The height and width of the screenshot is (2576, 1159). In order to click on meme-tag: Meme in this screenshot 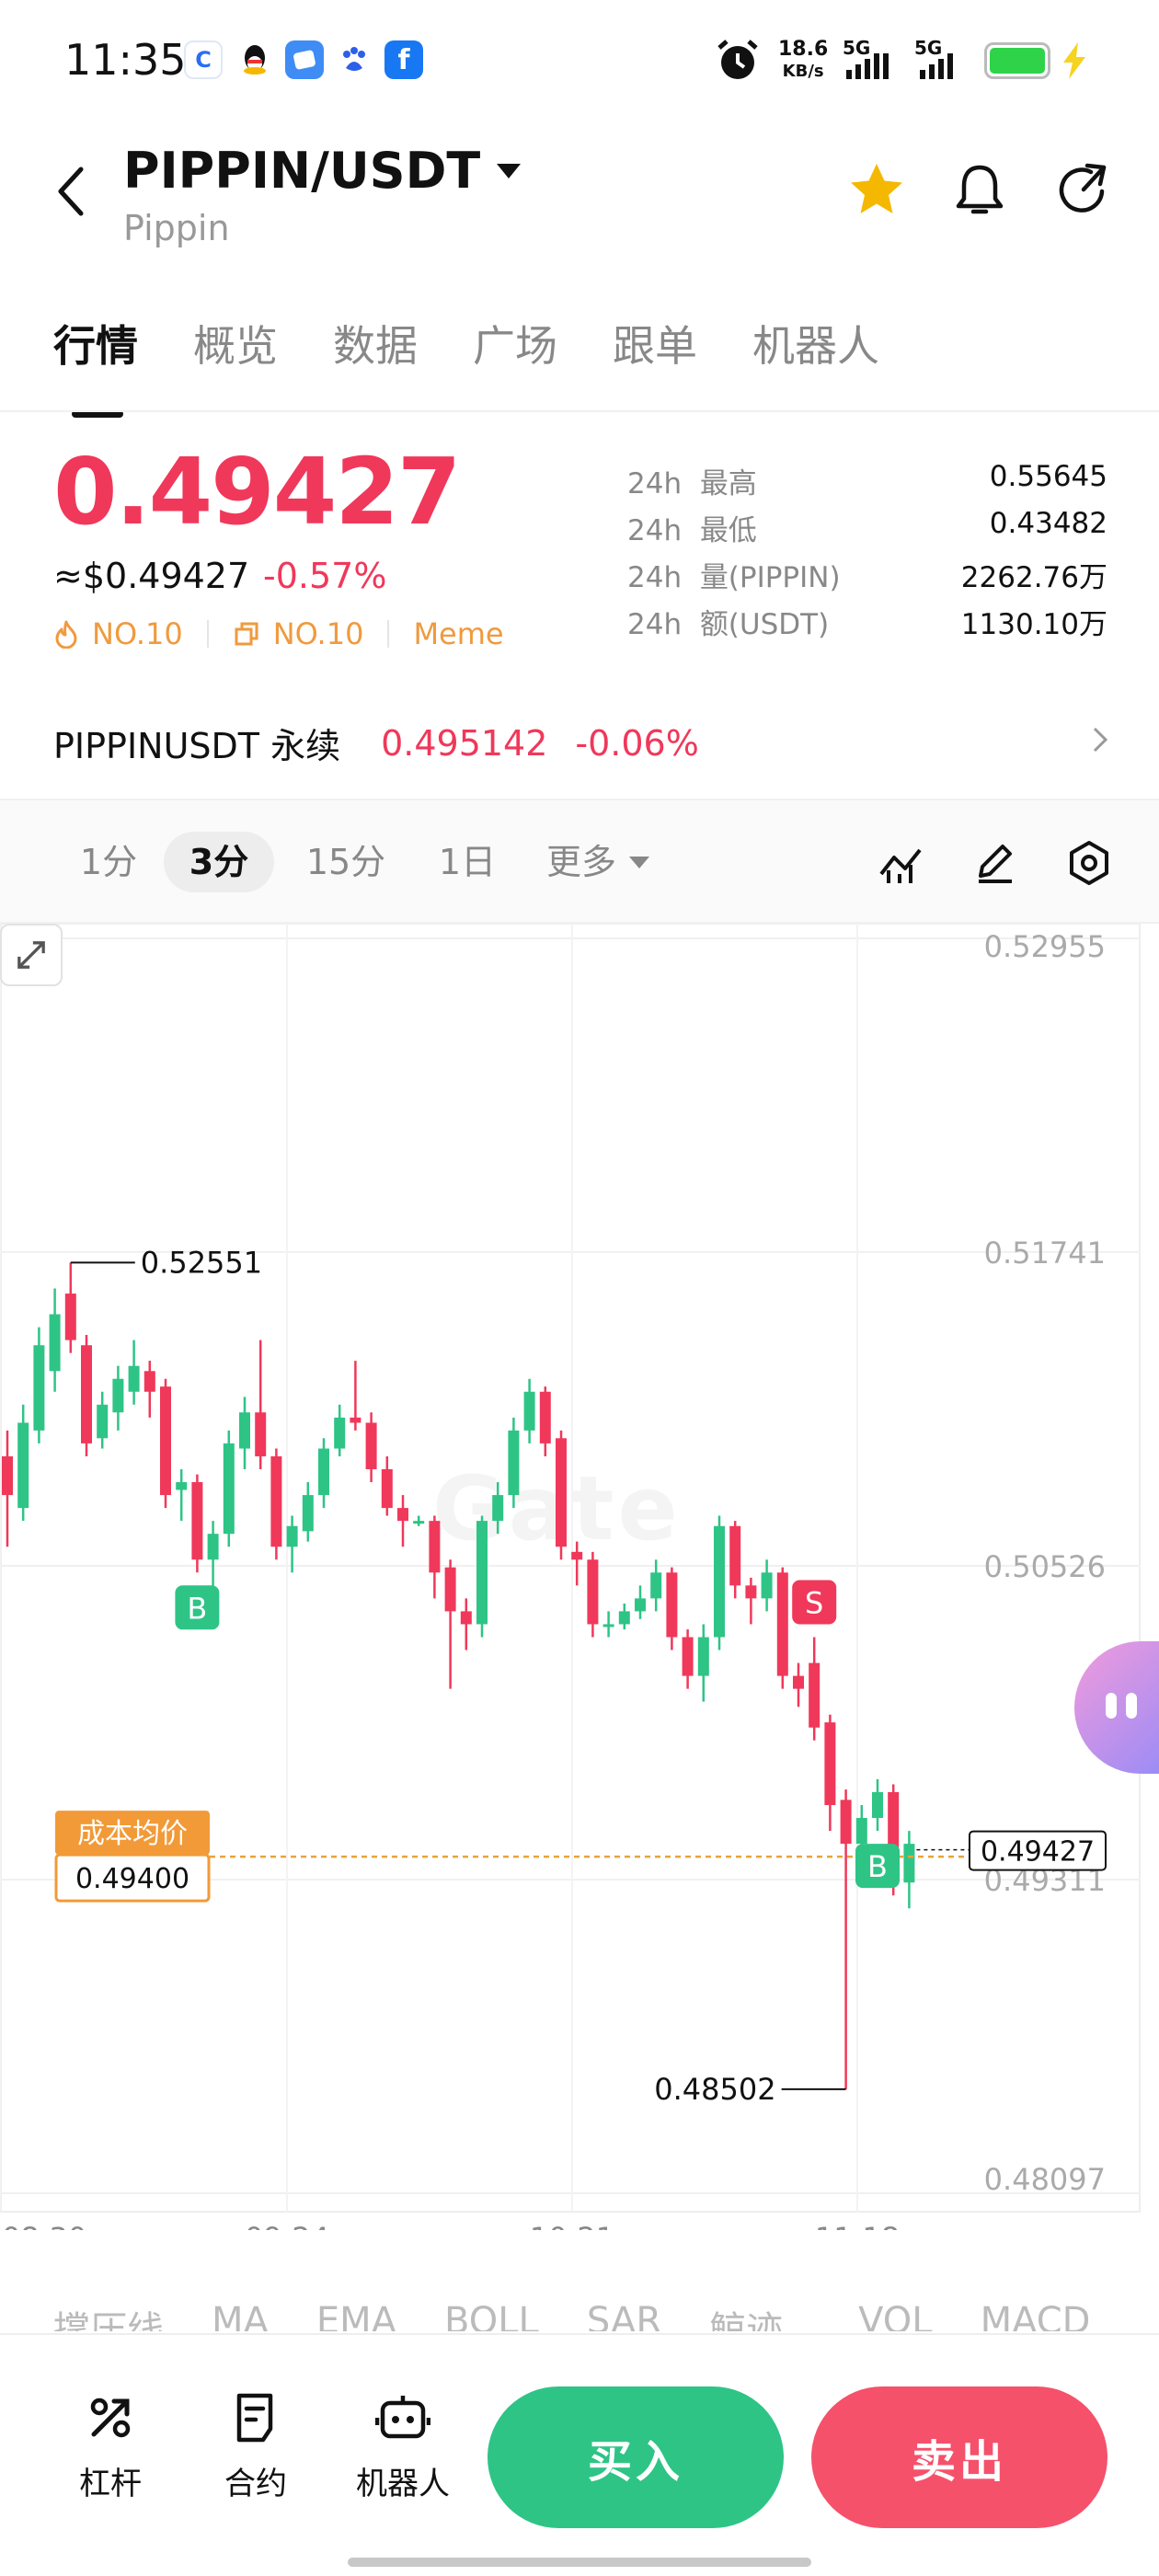, I will do `click(458, 633)`.